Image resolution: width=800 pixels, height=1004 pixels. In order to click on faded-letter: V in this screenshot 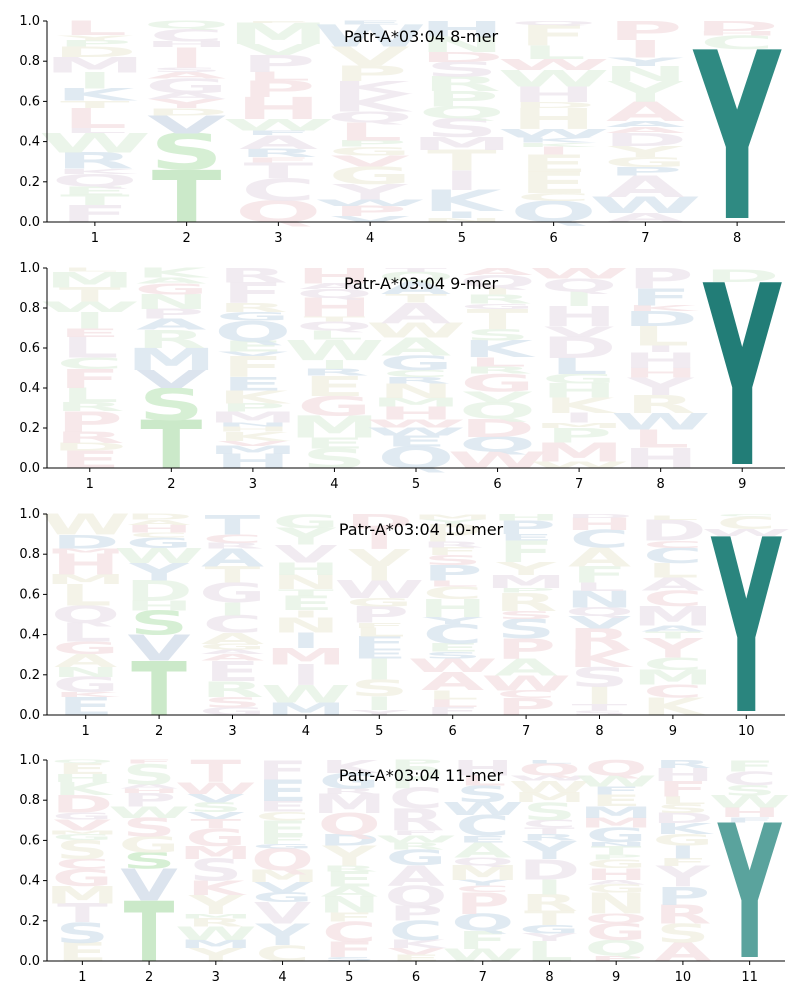, I will do `click(253, 444)`.